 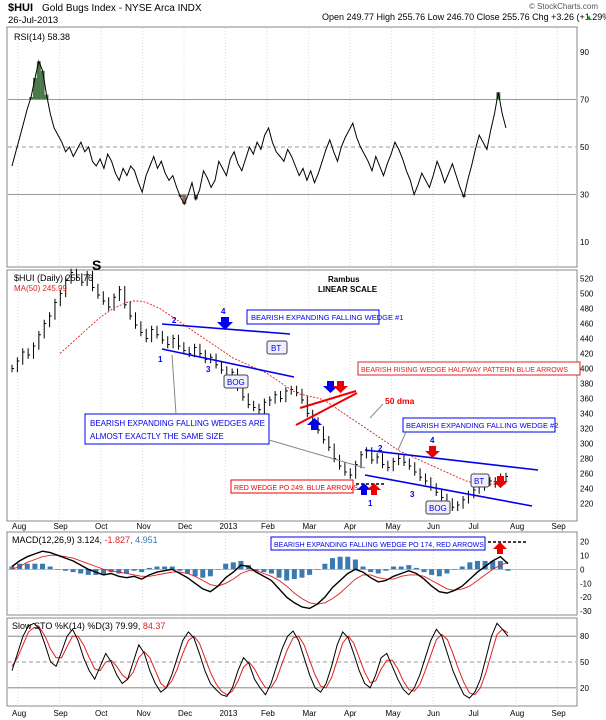 What do you see at coordinates (448, 490) in the screenshot?
I see `wedge2-lower-line` at bounding box center [448, 490].